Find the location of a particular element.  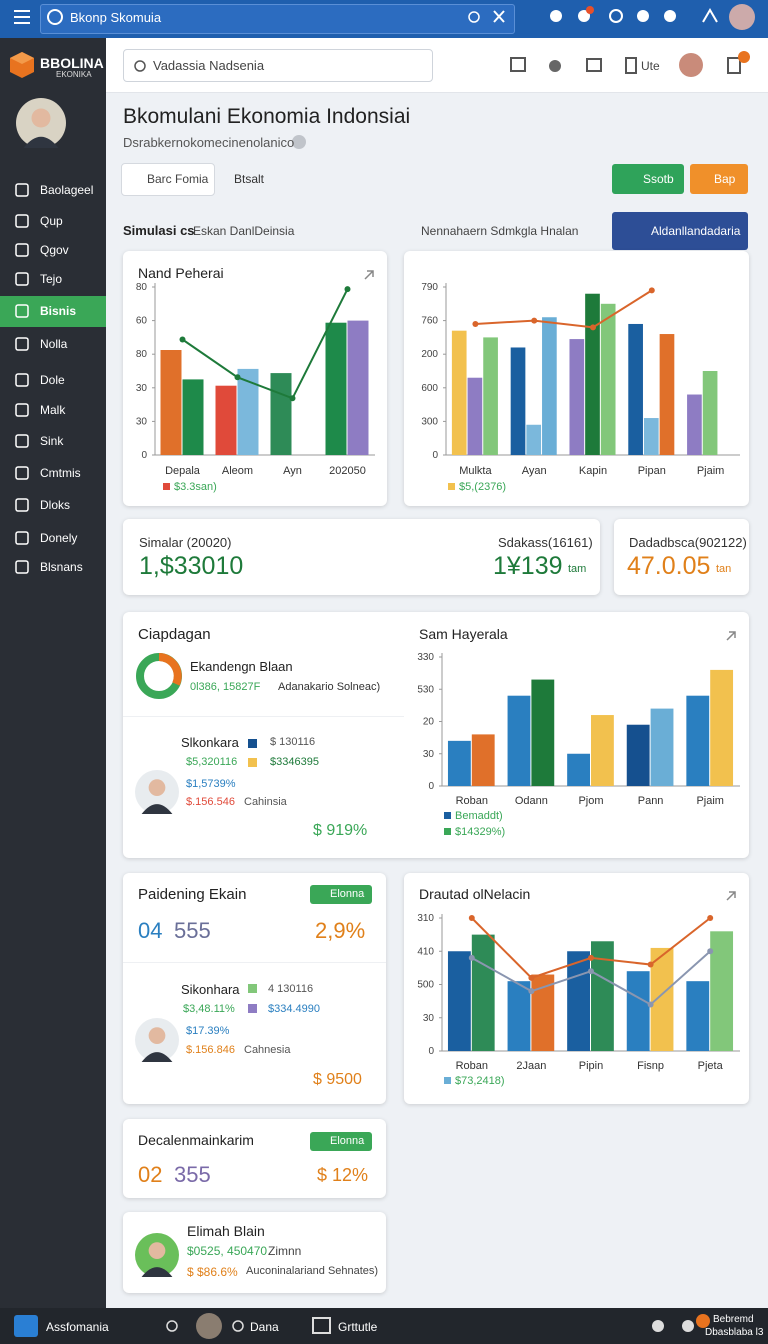

find-icon is located at coordinates (616, 16).